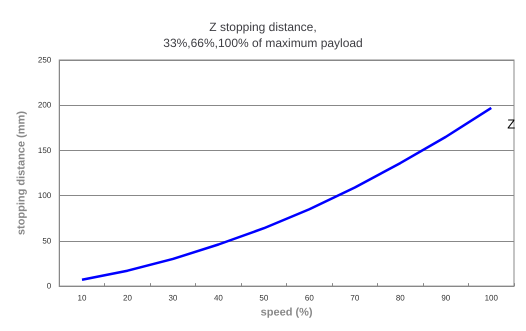  What do you see at coordinates (82, 298) in the screenshot?
I see `x-tick-label: 10` at bounding box center [82, 298].